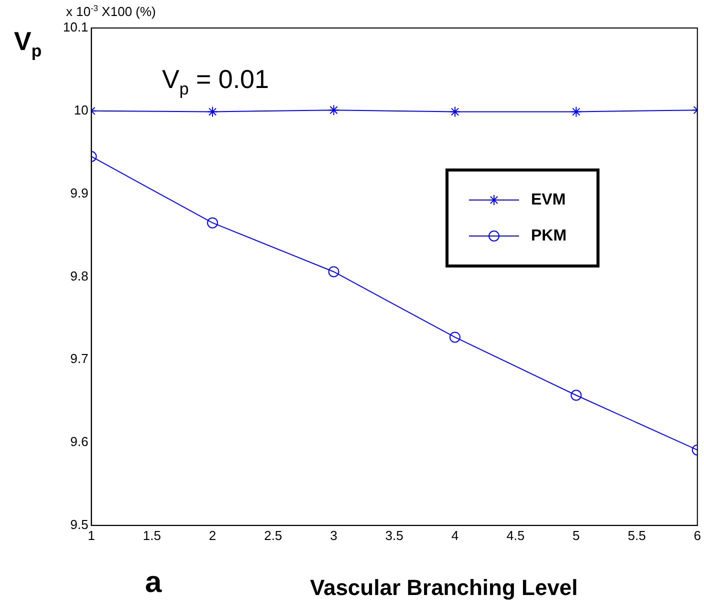  I want to click on x-tick-label: 6, so click(697, 535).